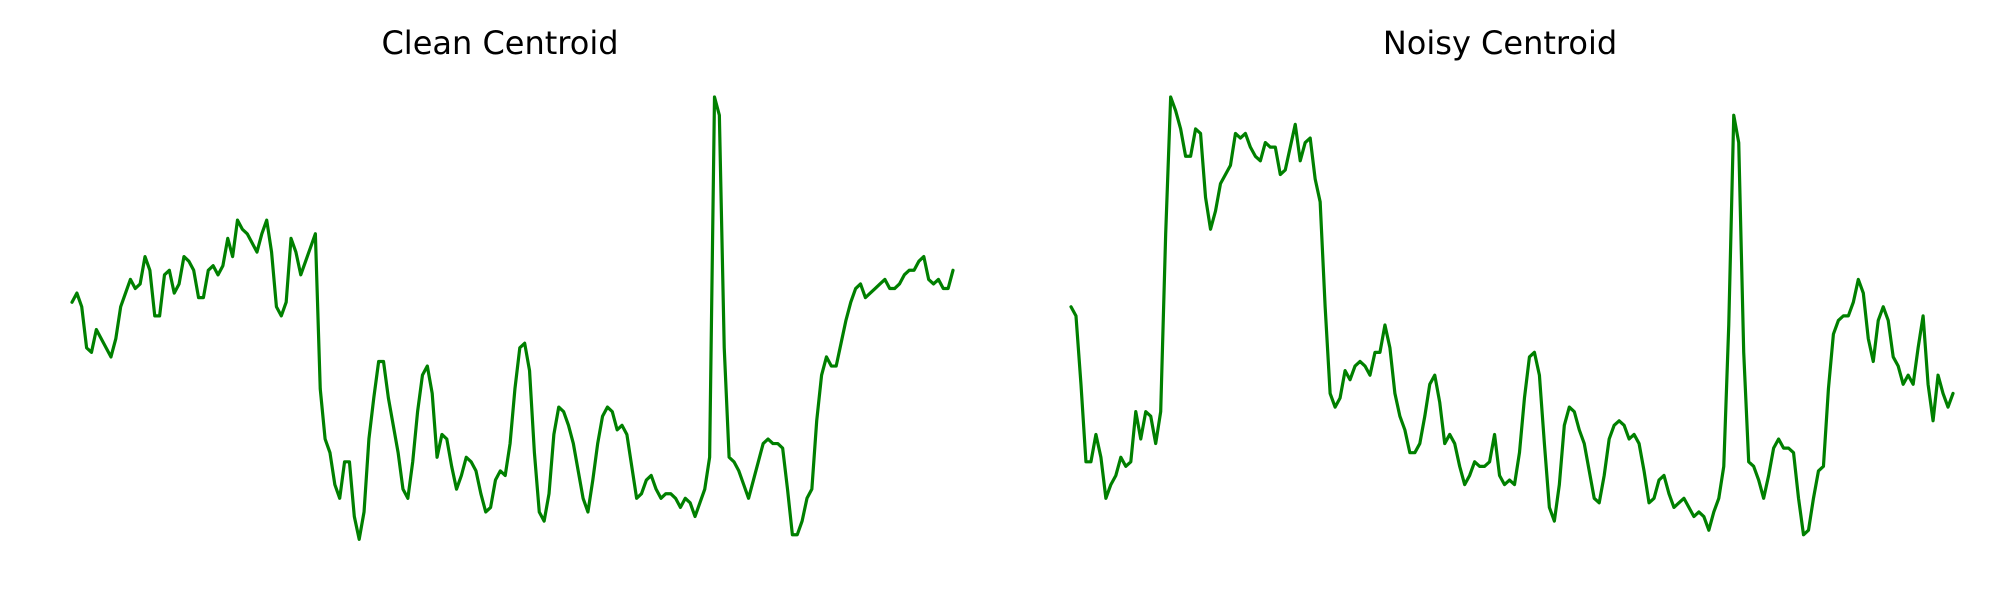 The image size is (2000, 600). Describe the element at coordinates (500, 43) in the screenshot. I see `clean-centroid-title: Clean Centroid` at that location.